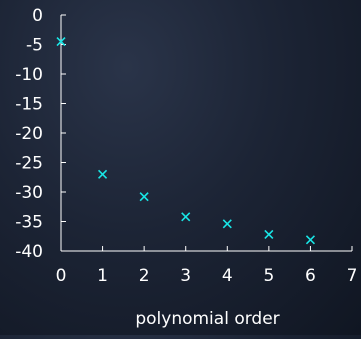  What do you see at coordinates (29, 164) in the screenshot?
I see `y-tick-label: -25` at bounding box center [29, 164].